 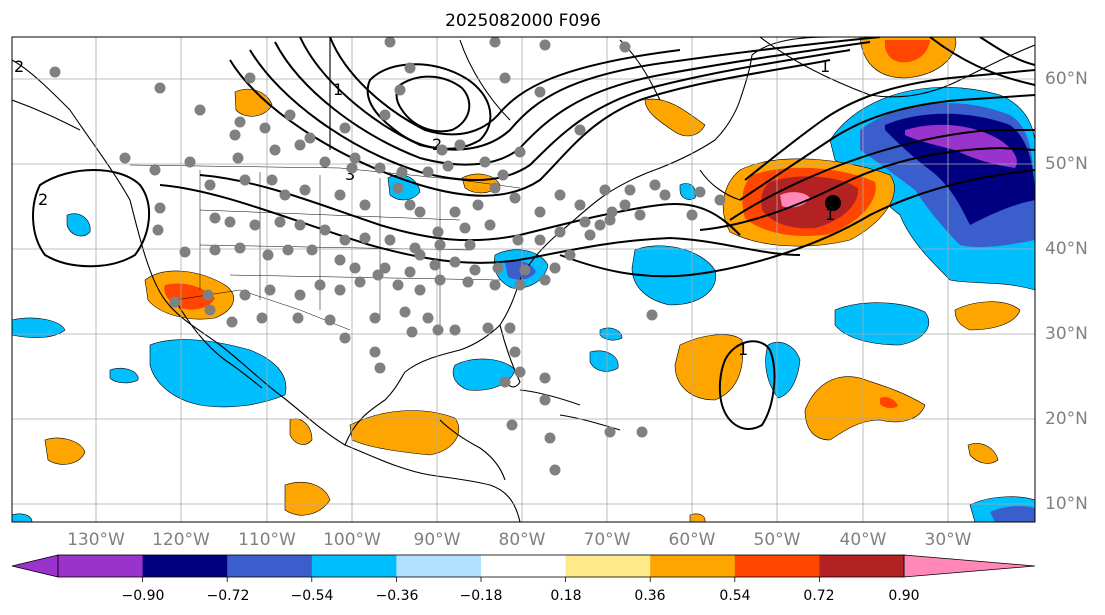 I want to click on contour-label: 2, so click(x=19, y=66).